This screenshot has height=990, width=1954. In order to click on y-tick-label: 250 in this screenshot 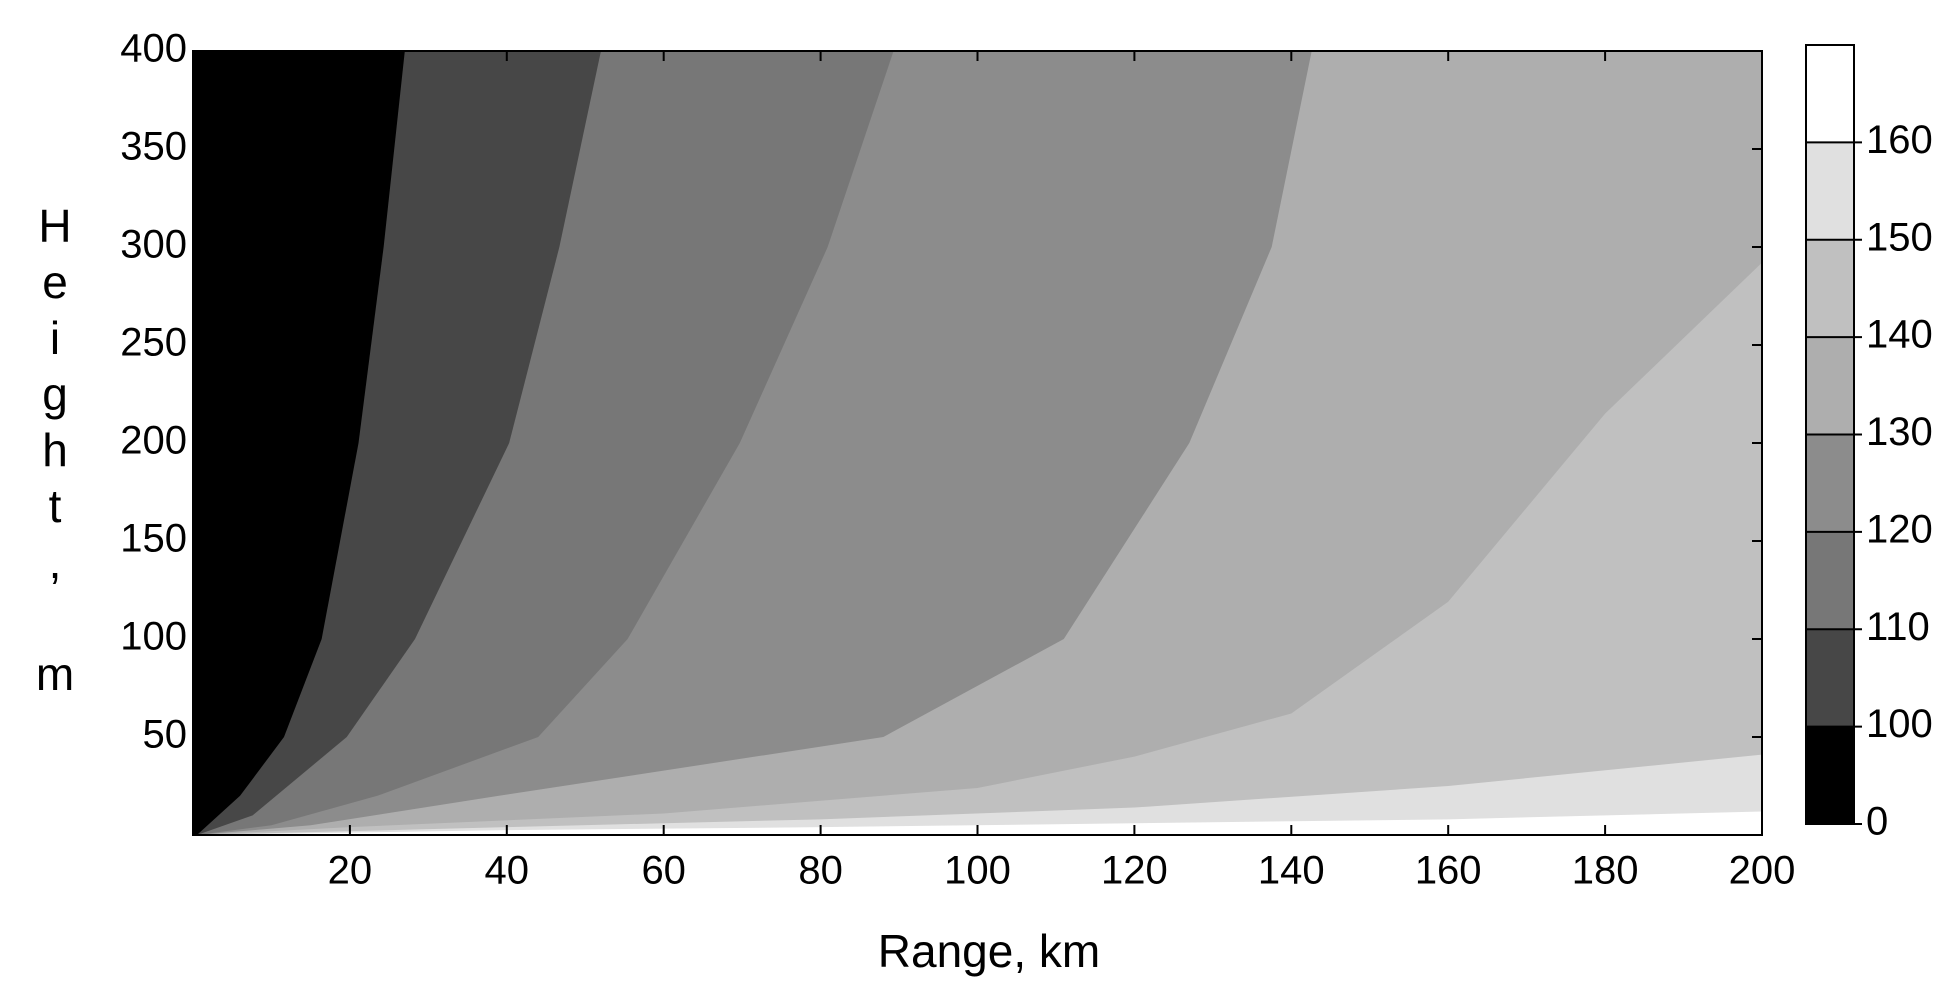, I will do `click(153, 343)`.